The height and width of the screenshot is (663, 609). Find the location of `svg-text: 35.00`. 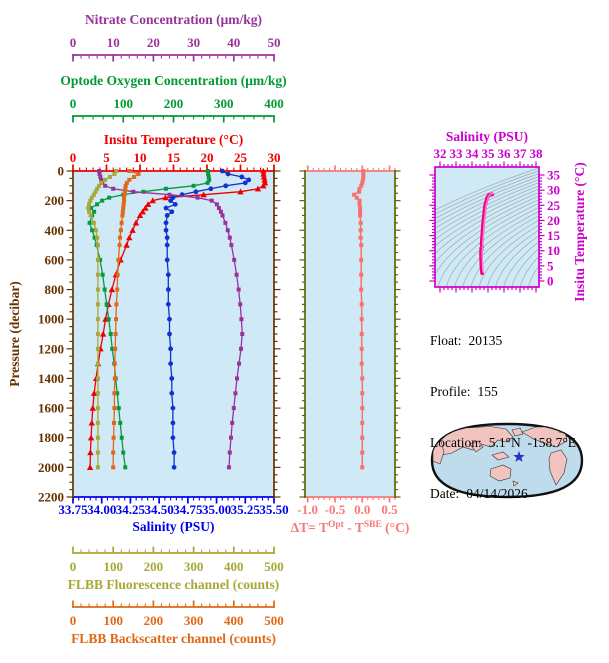

svg-text: 35.00 is located at coordinates (216, 509).